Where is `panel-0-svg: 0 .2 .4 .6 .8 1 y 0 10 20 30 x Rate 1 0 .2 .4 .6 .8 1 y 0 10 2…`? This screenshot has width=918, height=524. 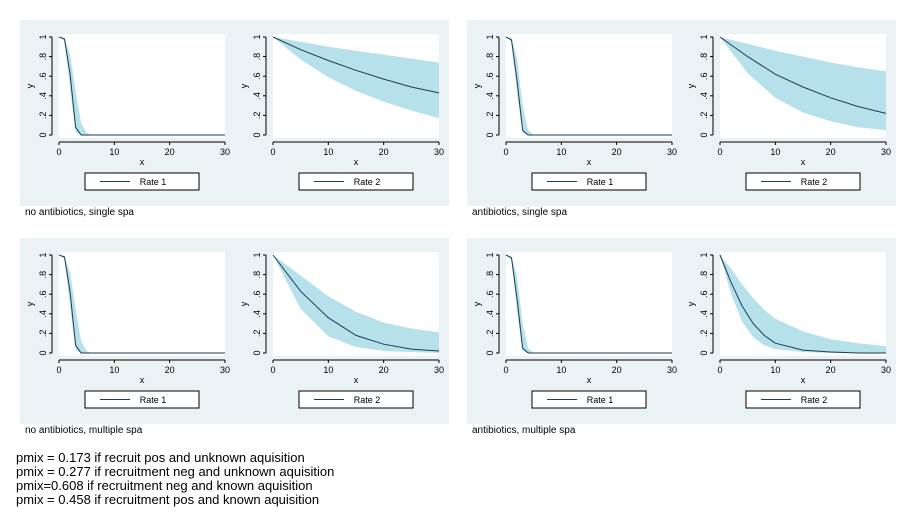
panel-0-svg: 0 .2 .4 .6 .8 1 y 0 10 20 30 x Rate 1 0 .2 .4 .6 .8 1 y 0 10 2… is located at coordinates (234, 112).